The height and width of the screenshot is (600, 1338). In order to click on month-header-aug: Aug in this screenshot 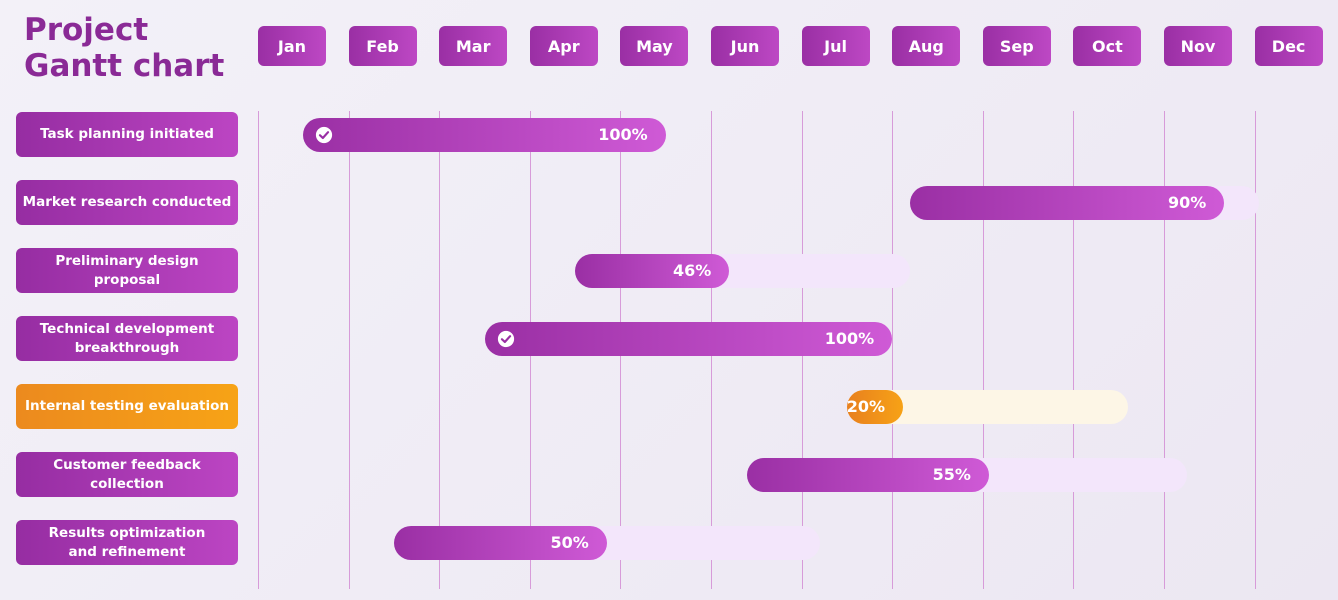, I will do `click(926, 46)`.